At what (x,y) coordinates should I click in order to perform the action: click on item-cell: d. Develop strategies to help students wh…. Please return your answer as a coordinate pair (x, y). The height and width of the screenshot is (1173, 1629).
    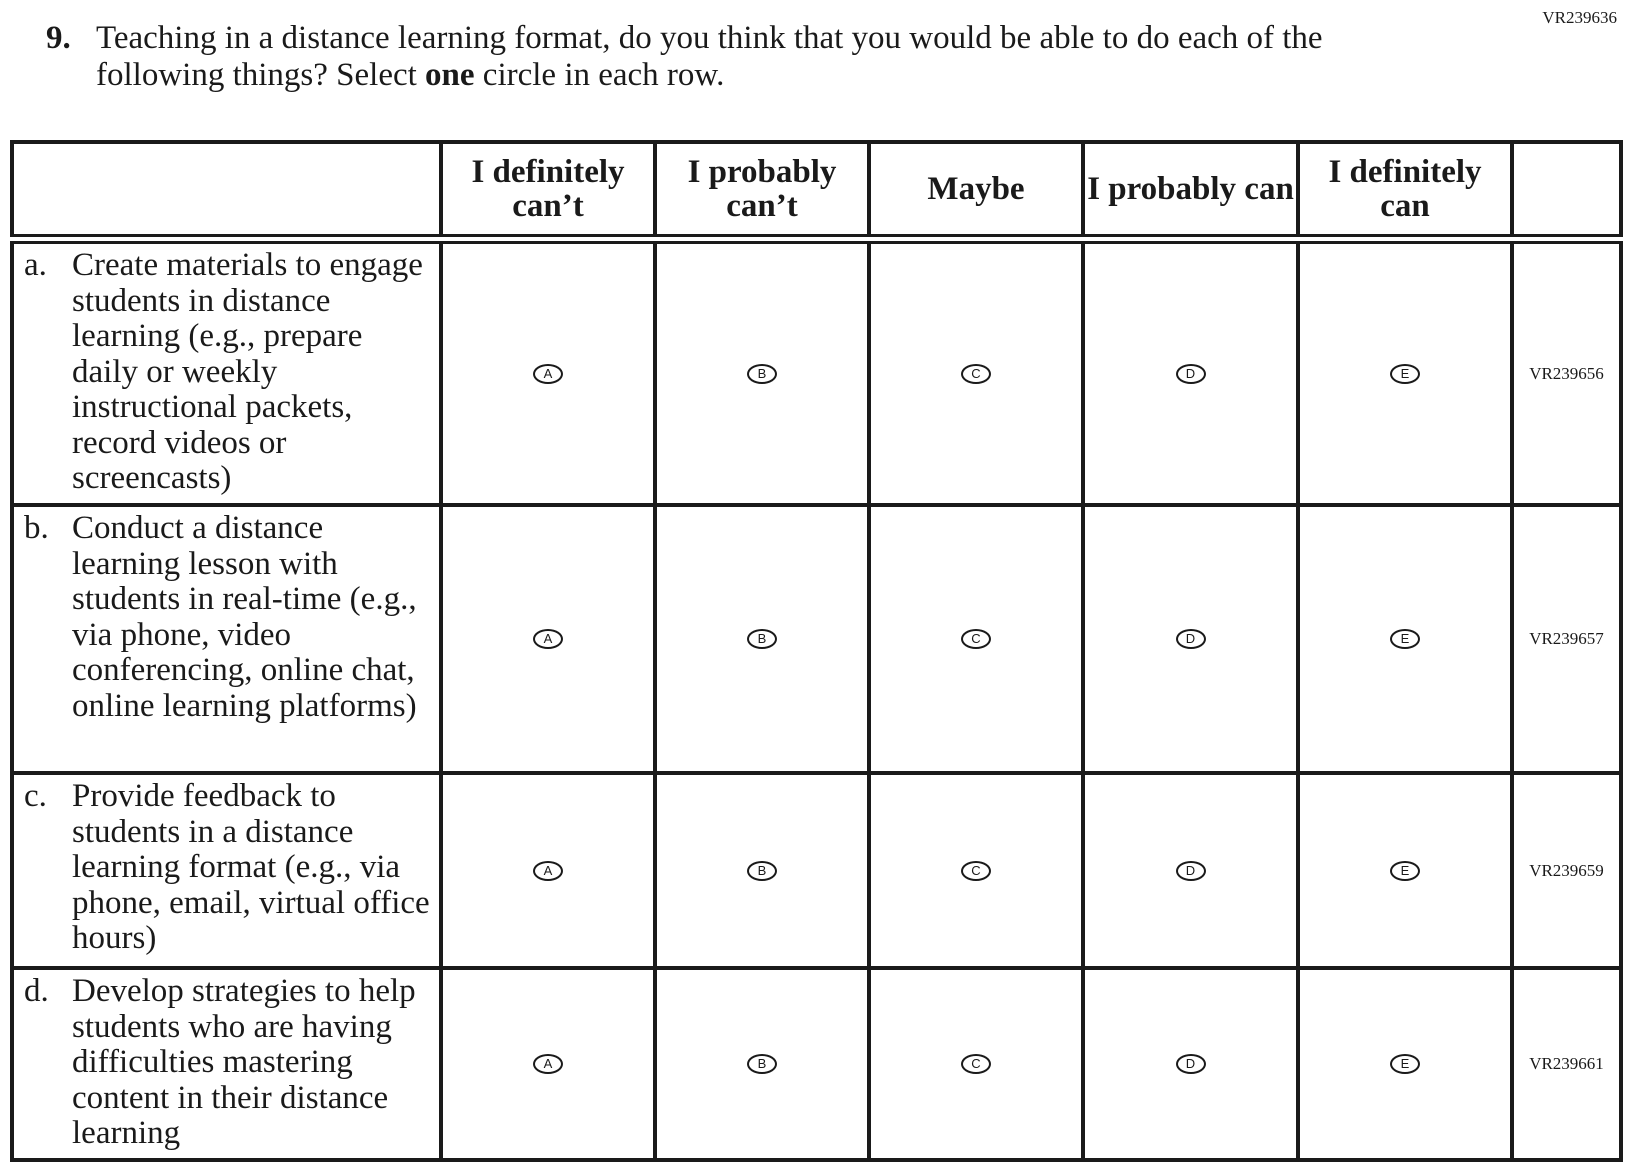
    Looking at the image, I should click on (226, 1064).